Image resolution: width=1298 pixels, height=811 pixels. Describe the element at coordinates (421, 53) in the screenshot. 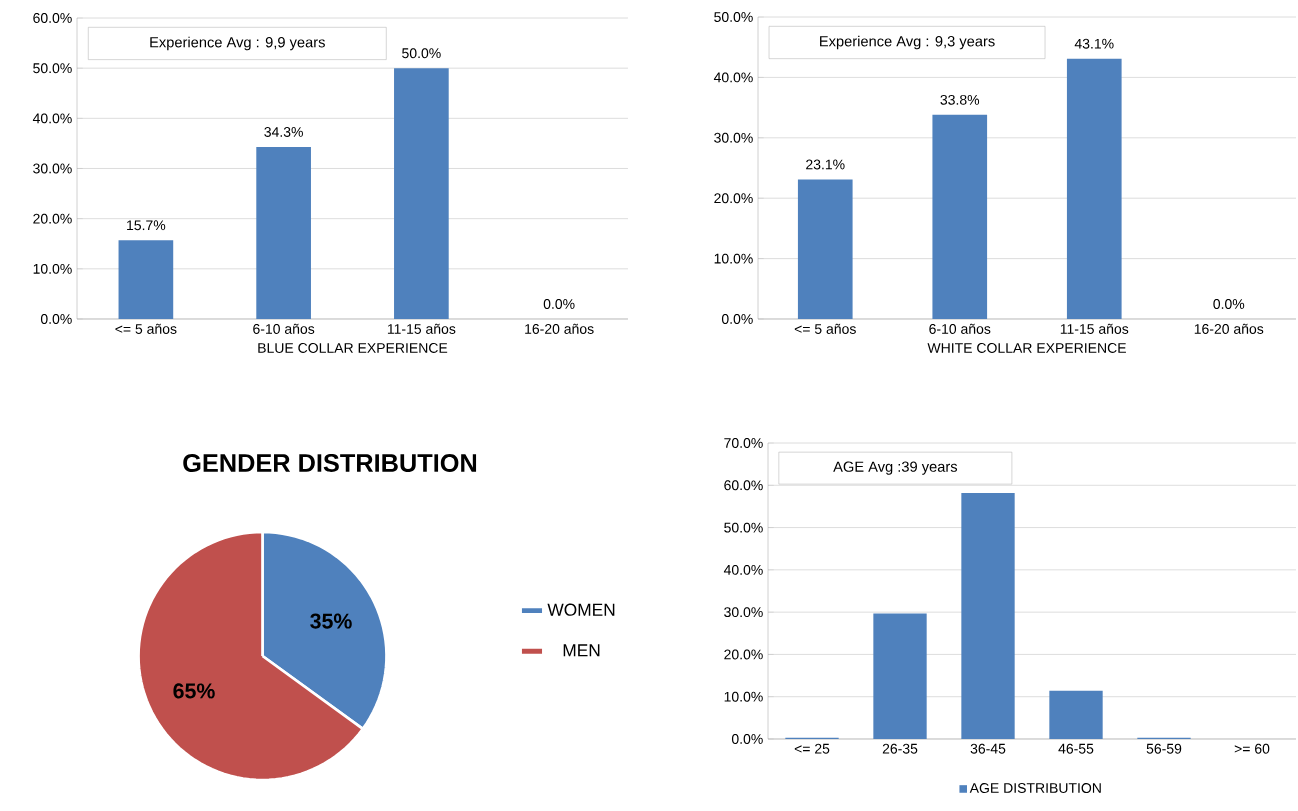

I see `data-label: 50.0%` at that location.